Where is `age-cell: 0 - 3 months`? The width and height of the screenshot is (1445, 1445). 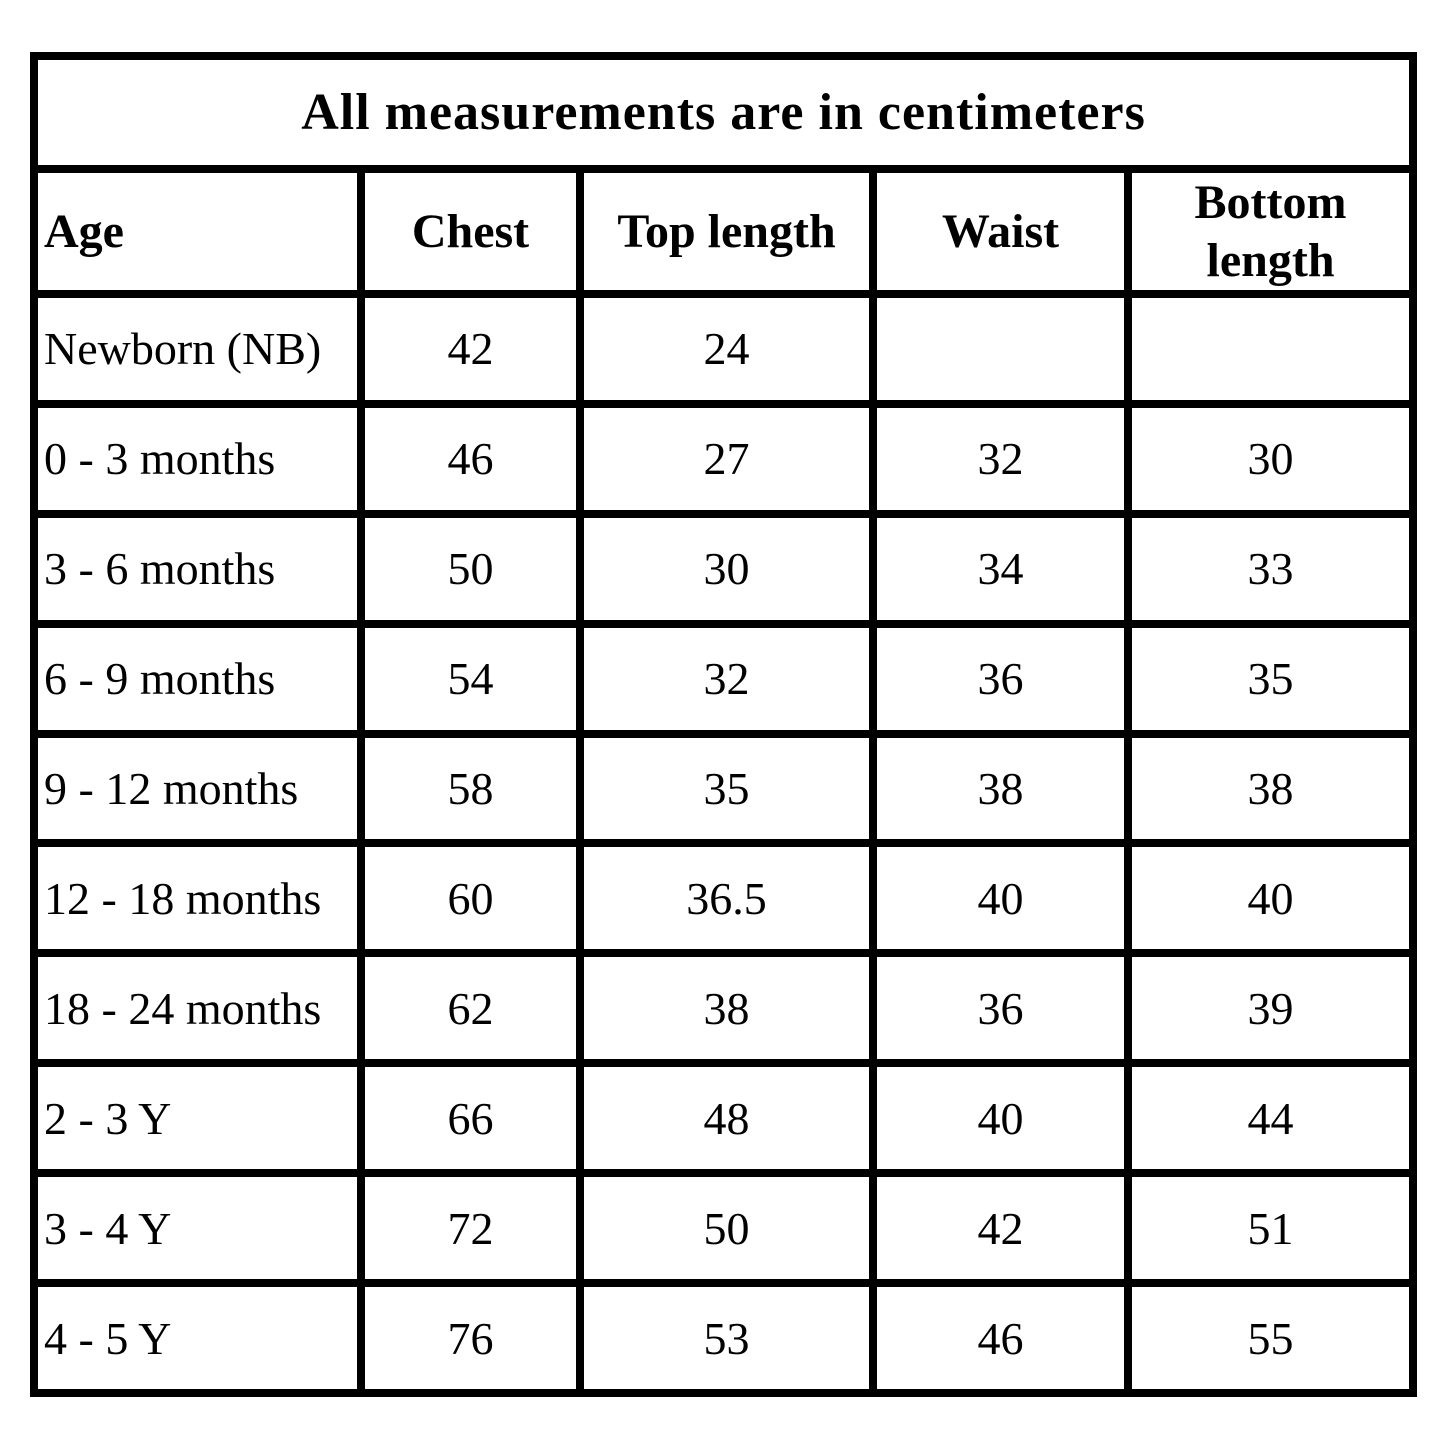 age-cell: 0 - 3 months is located at coordinates (197, 458).